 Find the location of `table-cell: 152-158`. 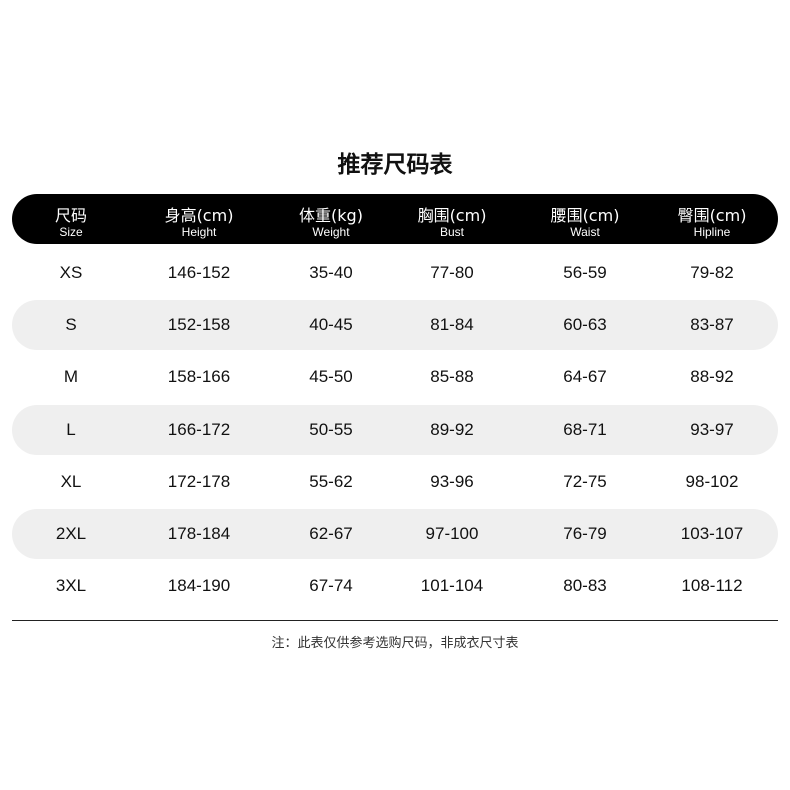

table-cell: 152-158 is located at coordinates (199, 325).